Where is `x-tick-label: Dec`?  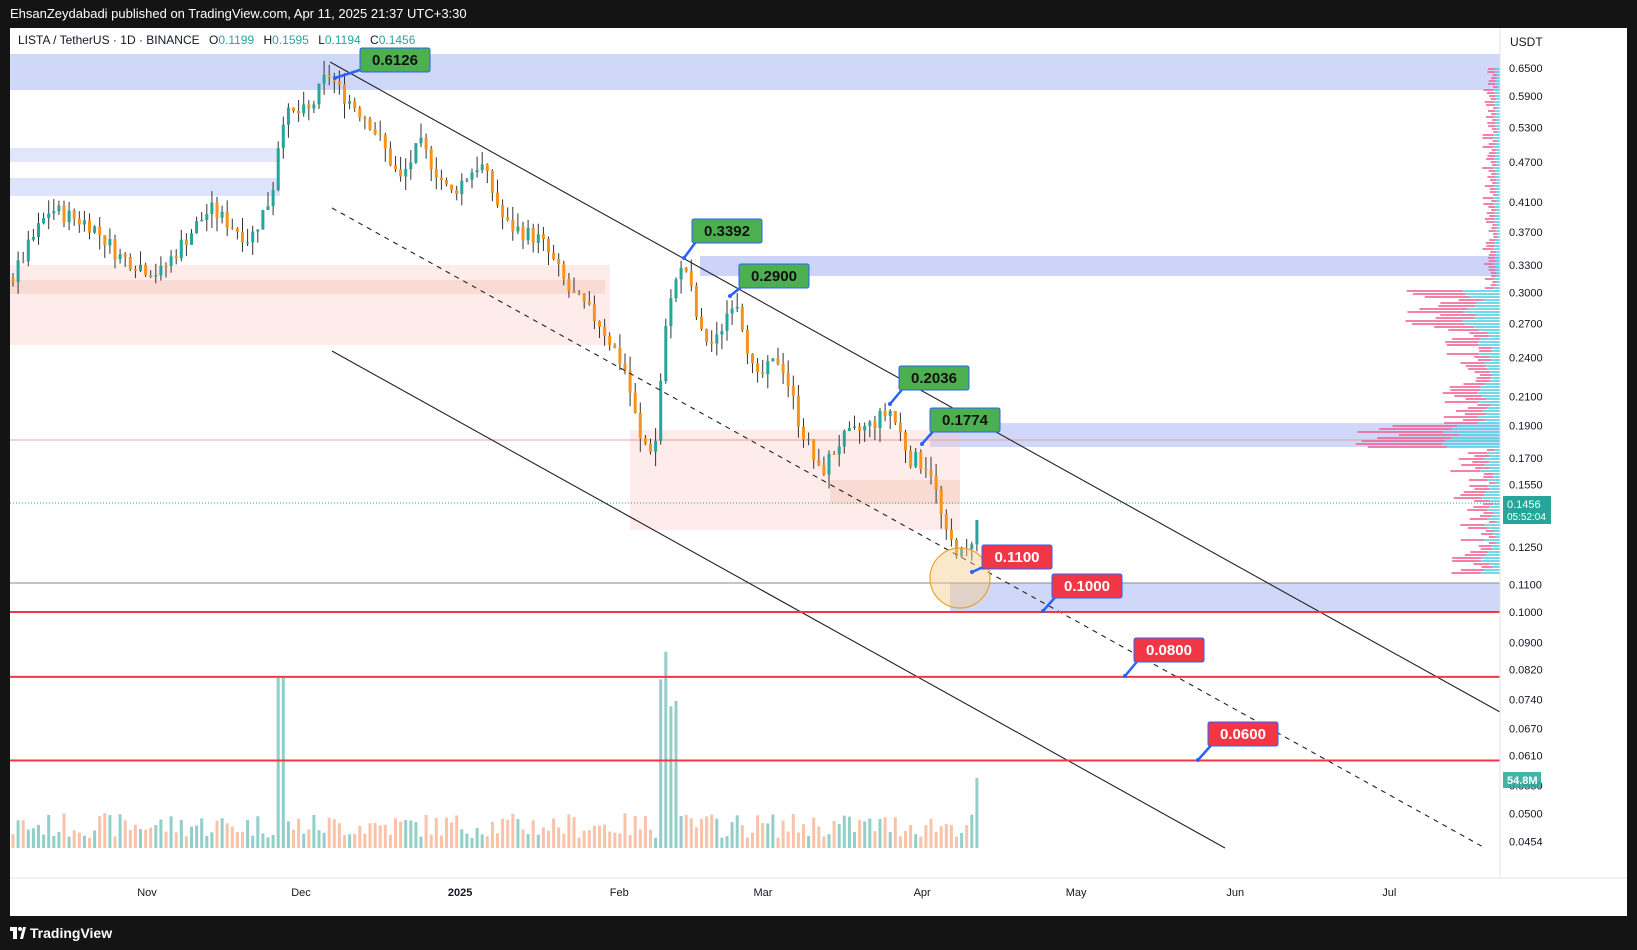
x-tick-label: Dec is located at coordinates (301, 893).